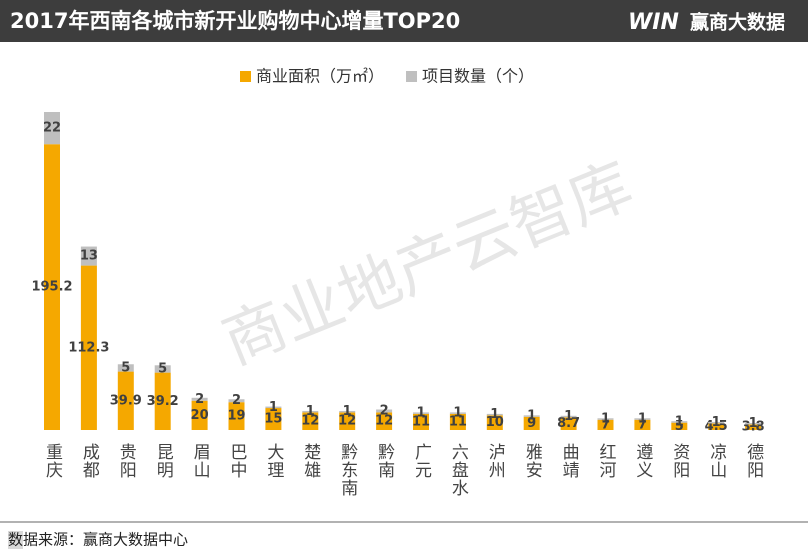 The image size is (808, 555). Describe the element at coordinates (653, 22) in the screenshot. I see `logo-mark: WIN` at that location.